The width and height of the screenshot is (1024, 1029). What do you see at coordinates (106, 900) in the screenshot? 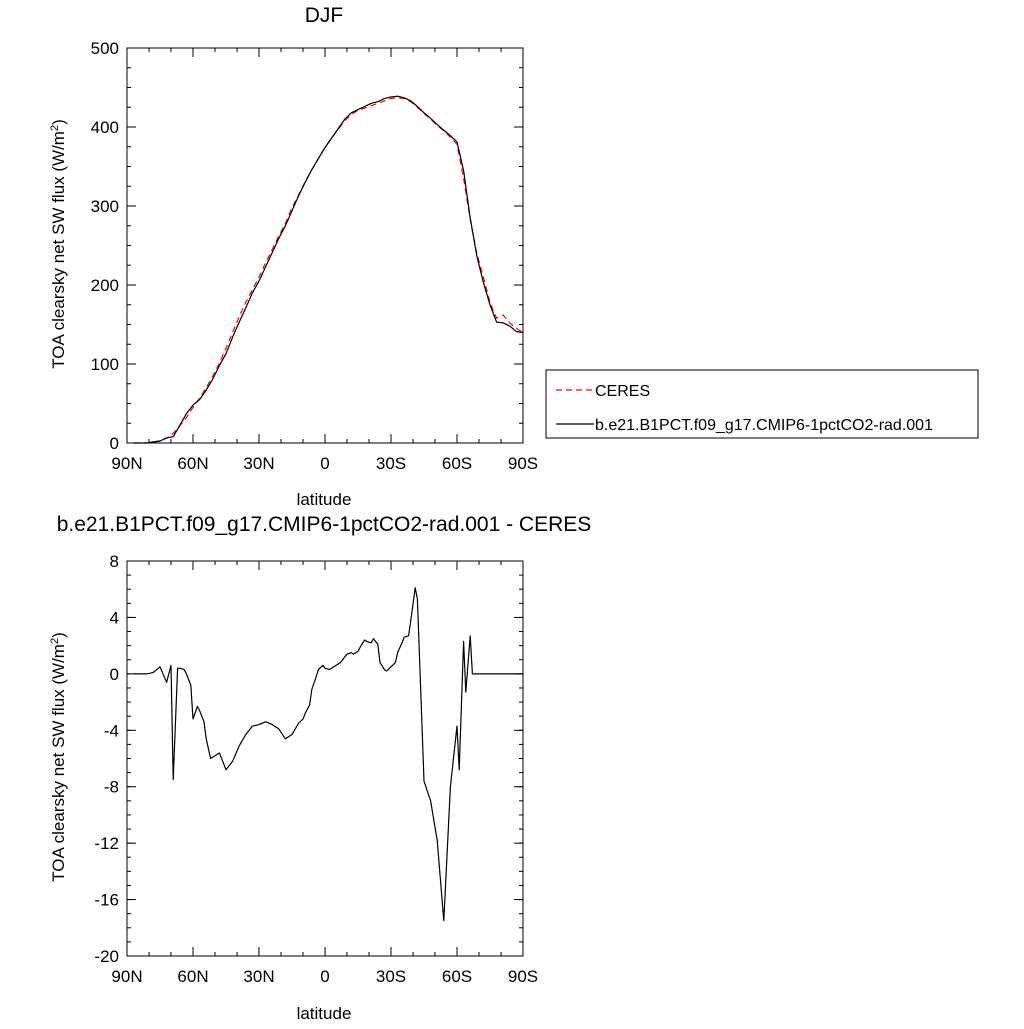
I see `bottom-y-tick-label: -16` at bounding box center [106, 900].